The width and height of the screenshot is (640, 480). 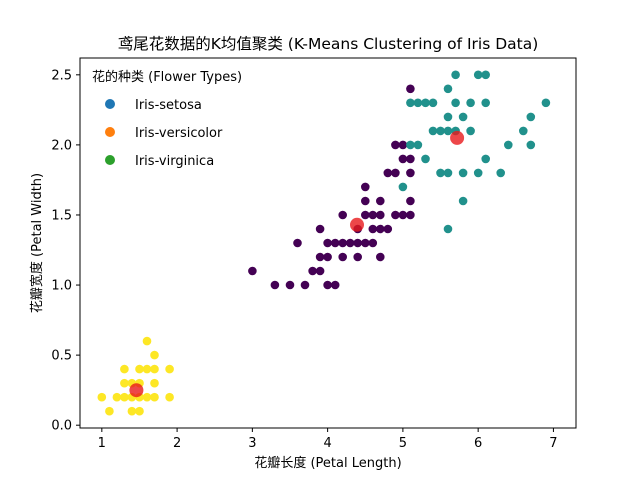 I want to click on x-tick-label: 4, so click(x=327, y=443).